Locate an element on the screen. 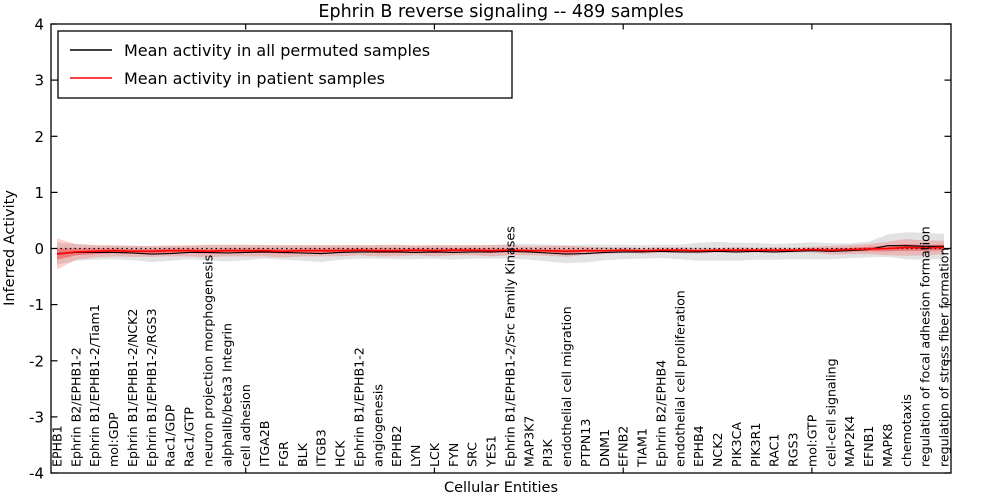 The height and width of the screenshot is (500, 1000). x-tick-label: NCK2 is located at coordinates (717, 450).